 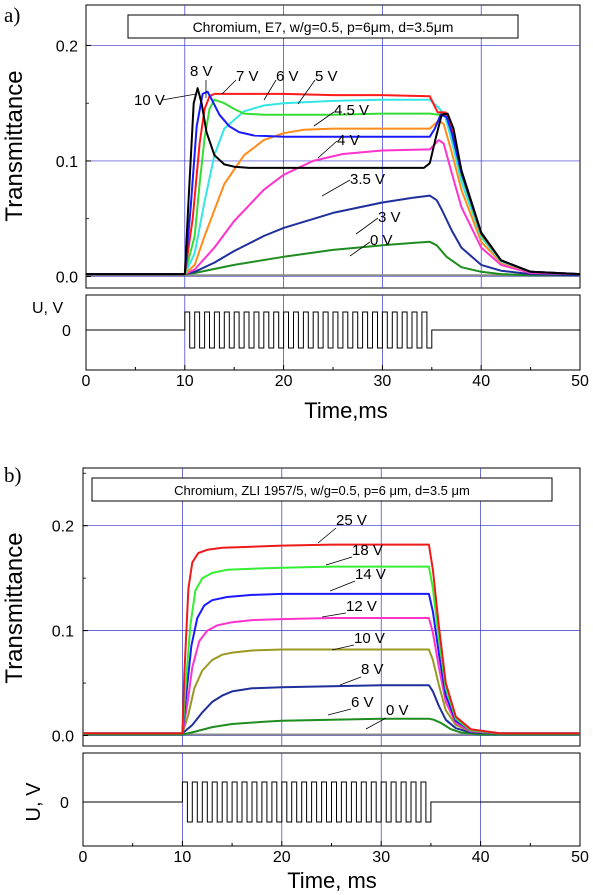 I want to click on label-a-3v: 3 V, so click(x=389, y=217).